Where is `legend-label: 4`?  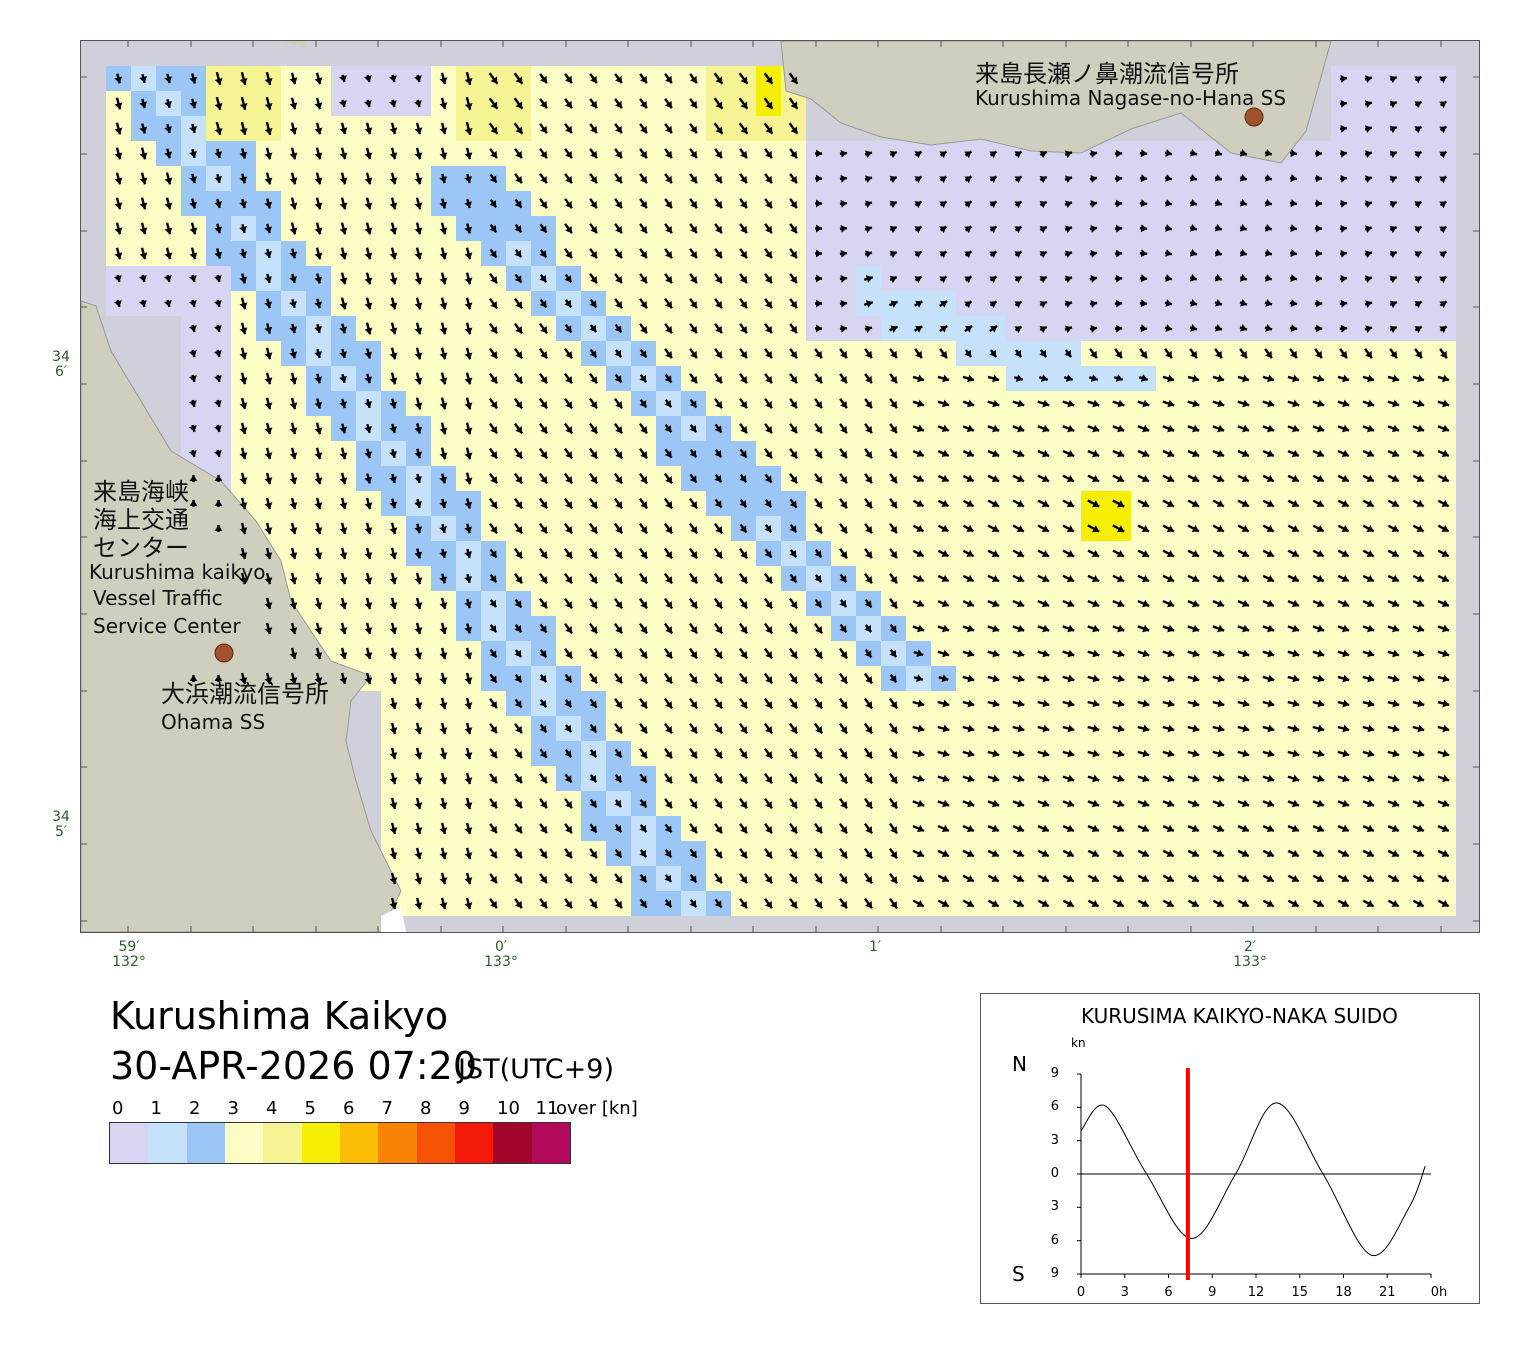
legend-label: 4 is located at coordinates (272, 1108).